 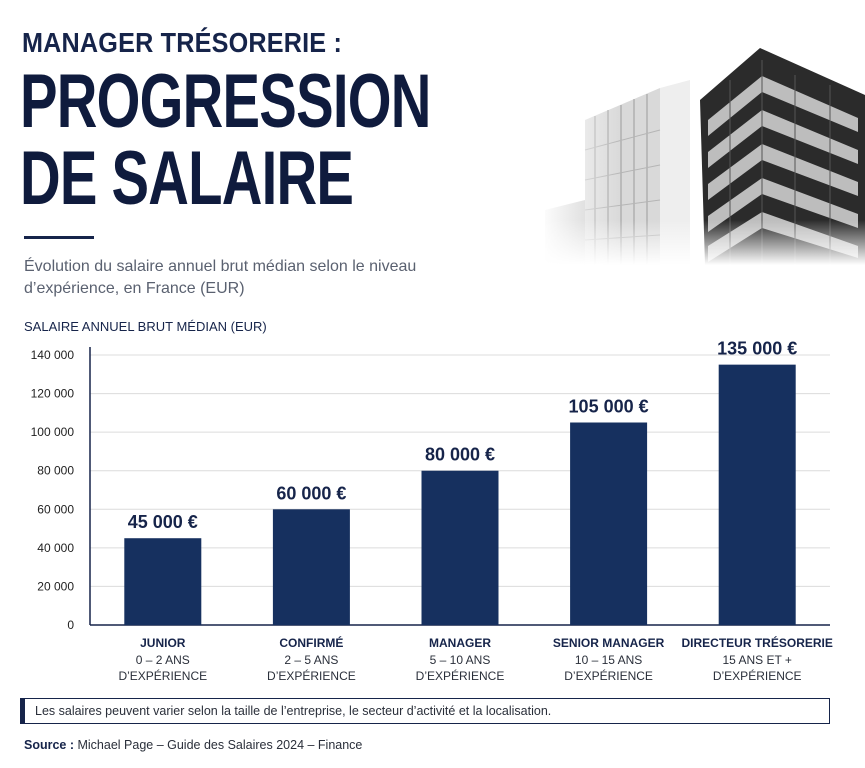 I want to click on x-category-detail: 5 – 10 ANS, so click(x=460, y=660).